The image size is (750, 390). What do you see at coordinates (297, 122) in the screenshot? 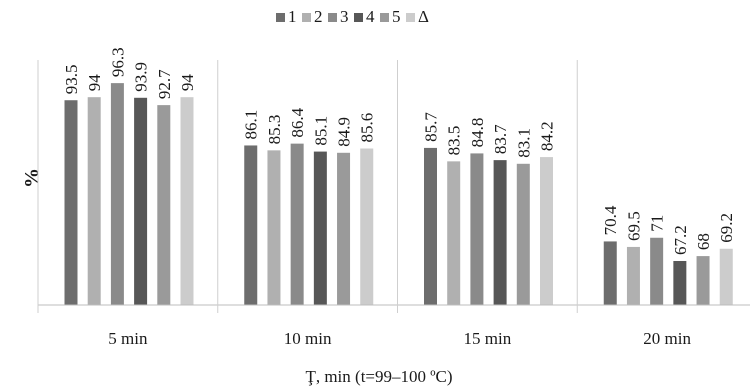
I see `data-label: 86.4` at bounding box center [297, 122].